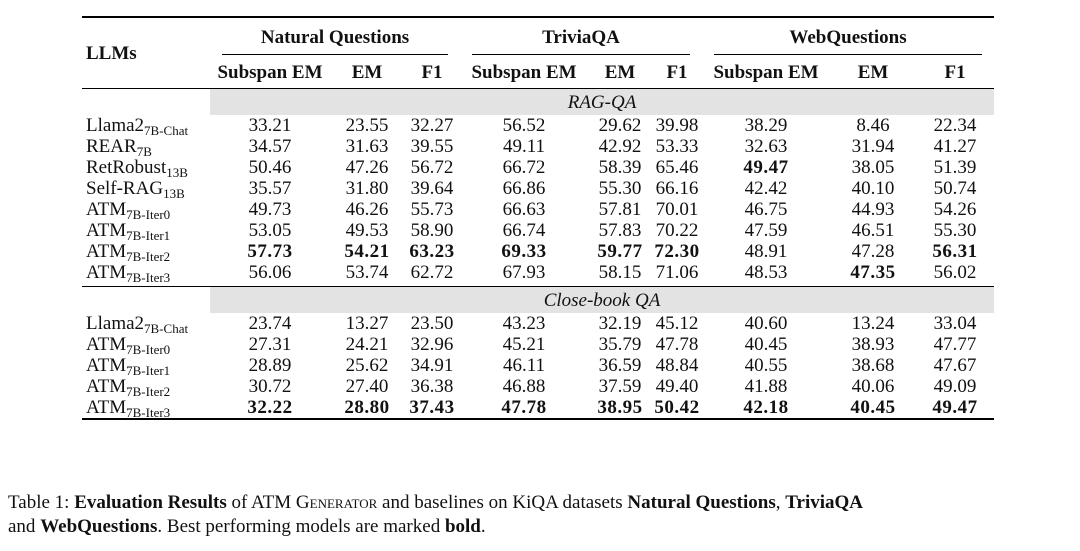  I want to click on section-title: Close-book QA, so click(602, 299).